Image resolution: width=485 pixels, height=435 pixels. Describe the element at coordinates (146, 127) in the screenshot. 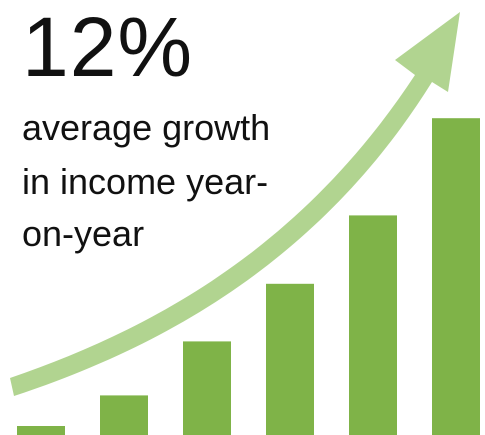

I see `caption-line-1: average growth` at that location.